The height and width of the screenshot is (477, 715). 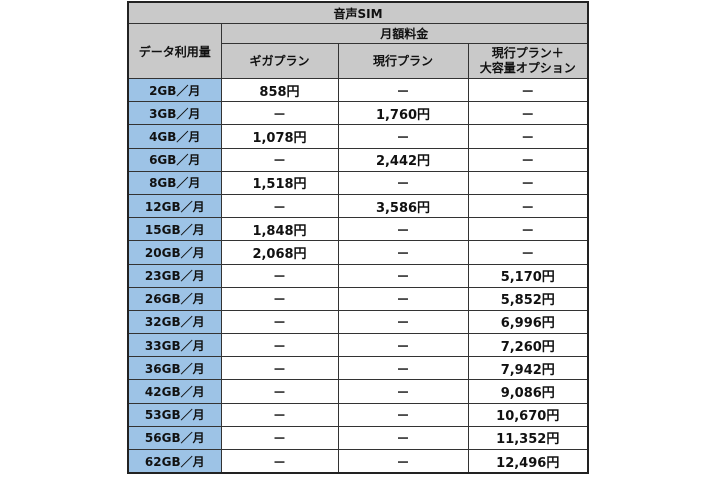 I want to click on table-row: 4GB／月 1,078円－－, so click(x=358, y=136).